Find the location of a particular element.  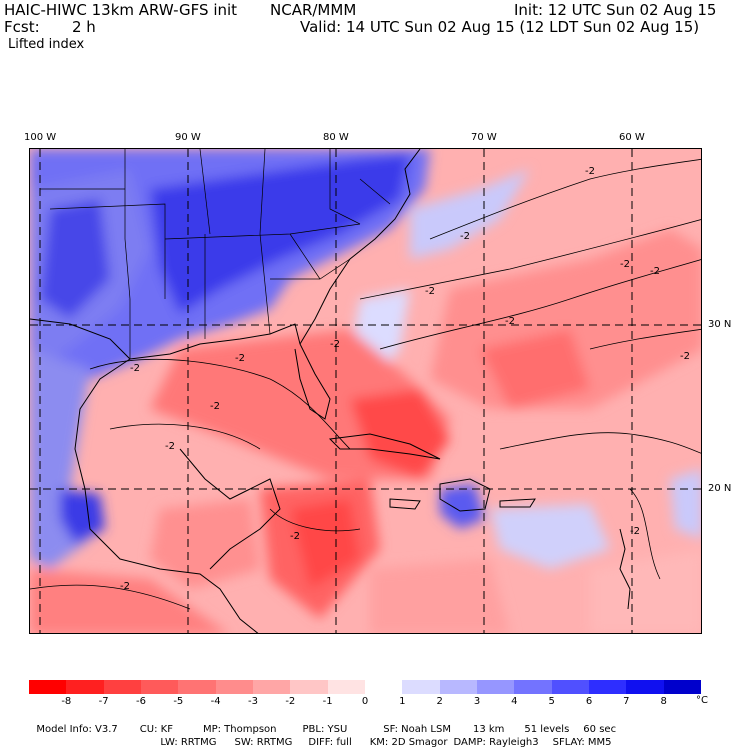

colorbar-tick-label: -1 is located at coordinates (327, 701).